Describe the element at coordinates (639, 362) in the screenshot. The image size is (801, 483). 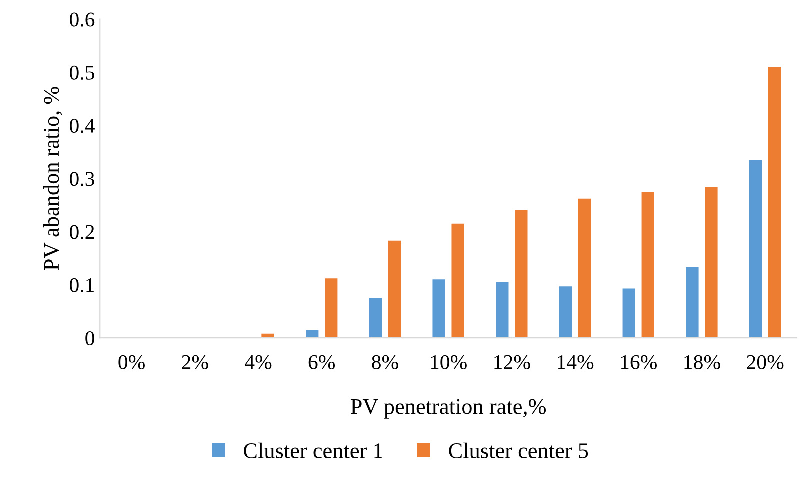
I see `x-tick-label: 16%` at that location.